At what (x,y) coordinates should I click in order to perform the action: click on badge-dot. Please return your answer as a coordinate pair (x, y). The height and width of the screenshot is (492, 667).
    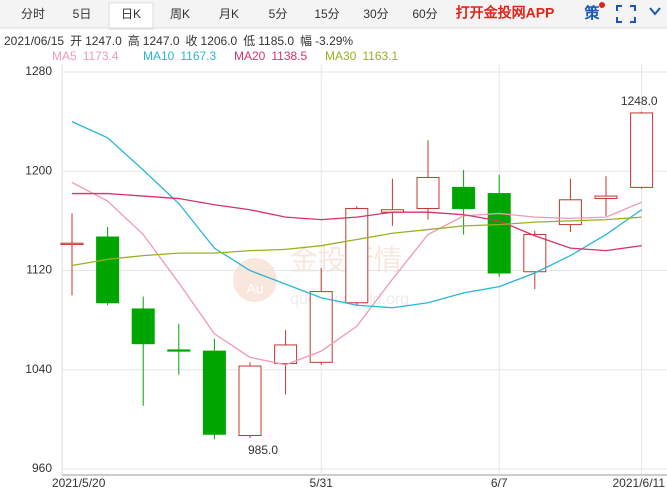
    Looking at the image, I should click on (602, 5).